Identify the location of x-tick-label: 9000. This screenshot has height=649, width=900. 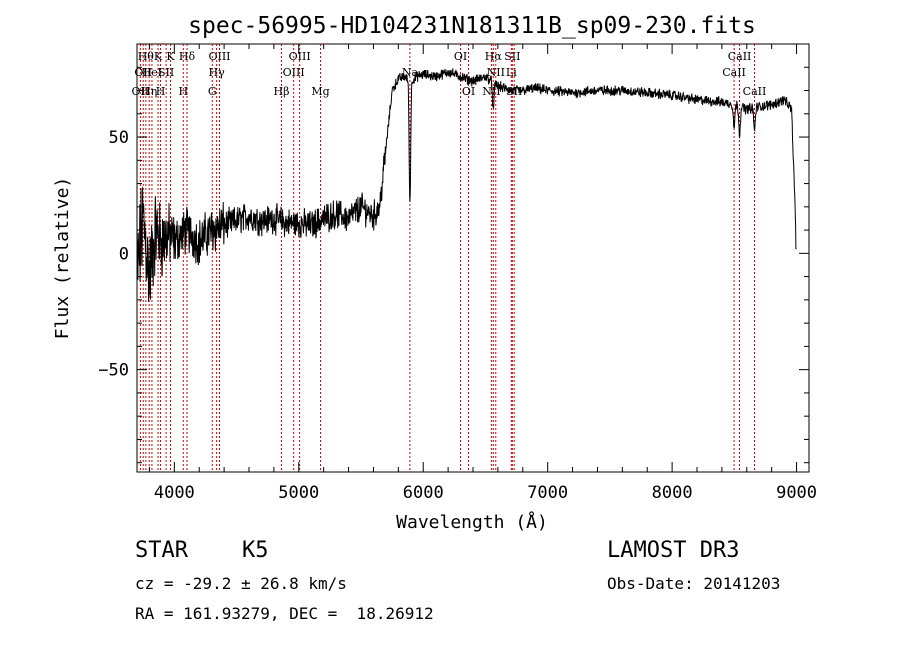
(796, 493).